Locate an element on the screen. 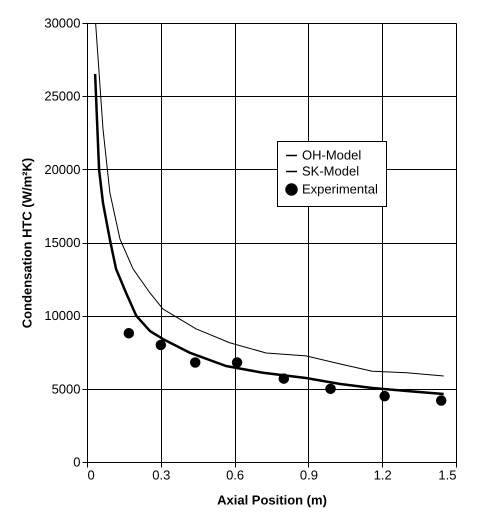  y-tick-label: 0 is located at coordinates (76, 462).